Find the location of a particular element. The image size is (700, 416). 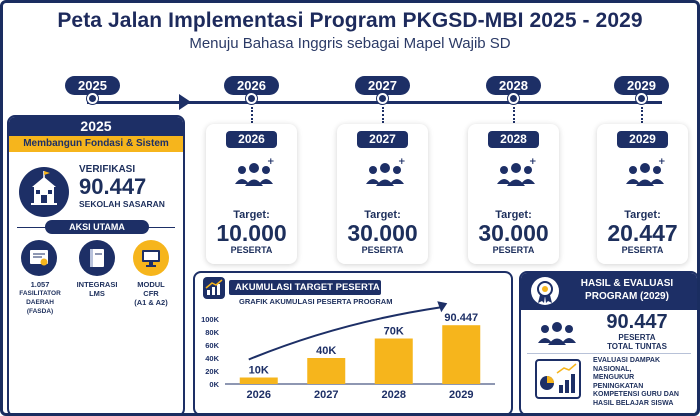

action-fasda-line3: DAERAH (FASDA) is located at coordinates (40, 307).